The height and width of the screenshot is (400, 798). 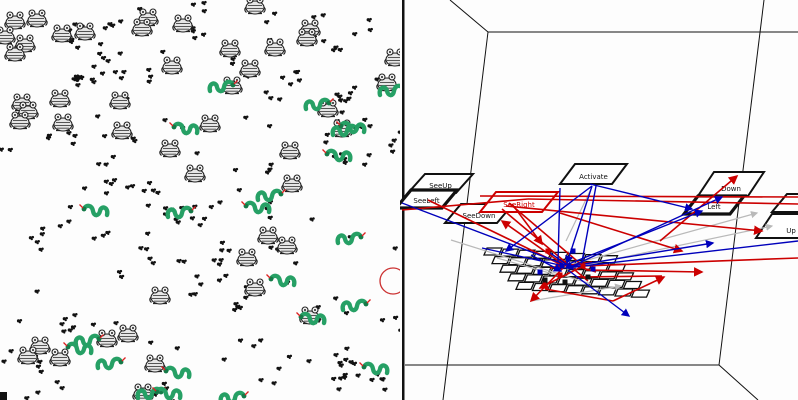 I want to click on node-plate-up: Up, so click(x=776, y=226).